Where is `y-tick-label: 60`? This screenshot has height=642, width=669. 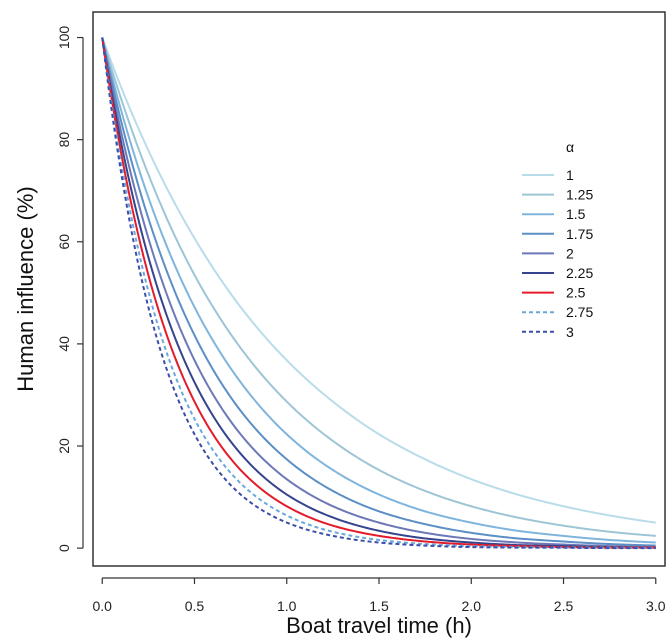
y-tick-label: 60 is located at coordinates (64, 242).